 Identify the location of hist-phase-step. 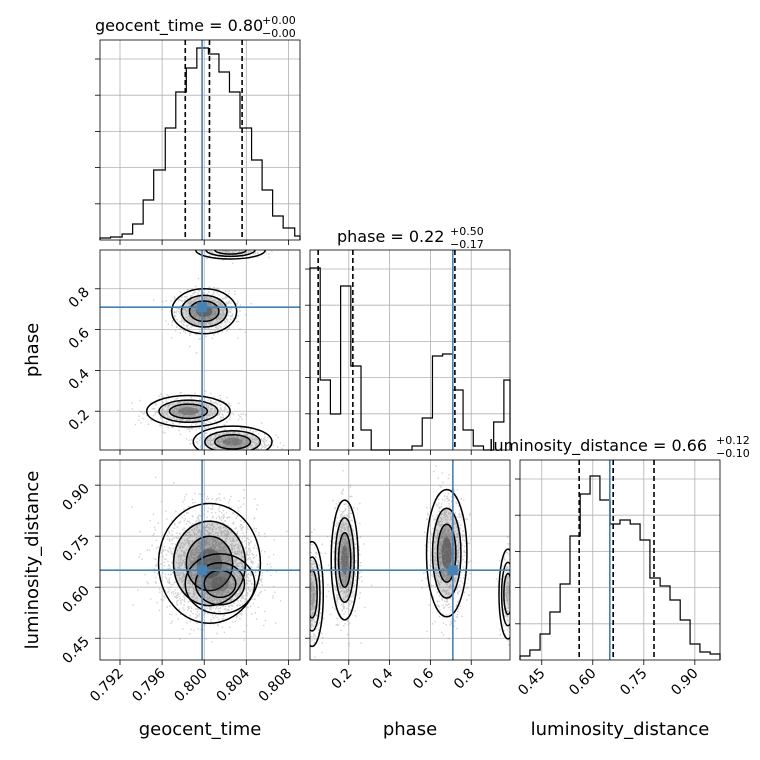
(410, 359).